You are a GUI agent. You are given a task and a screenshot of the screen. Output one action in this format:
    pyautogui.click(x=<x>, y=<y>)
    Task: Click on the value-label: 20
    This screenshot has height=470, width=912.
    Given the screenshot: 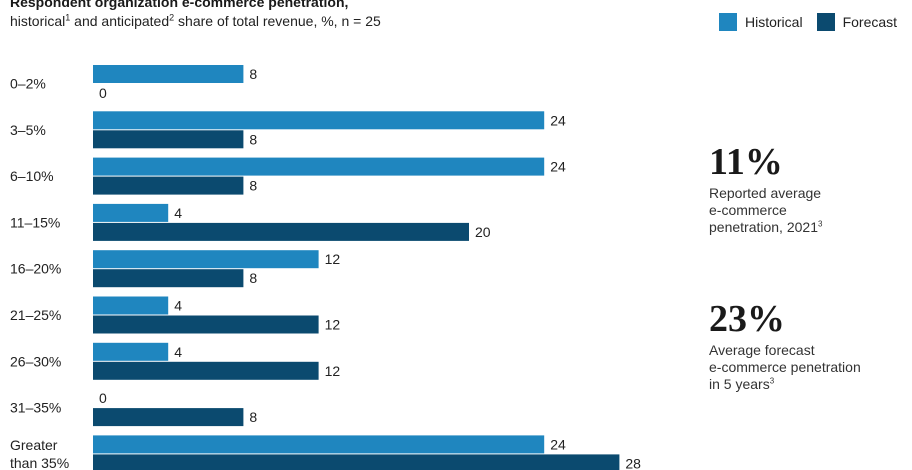 What is the action you would take?
    pyautogui.click(x=483, y=232)
    